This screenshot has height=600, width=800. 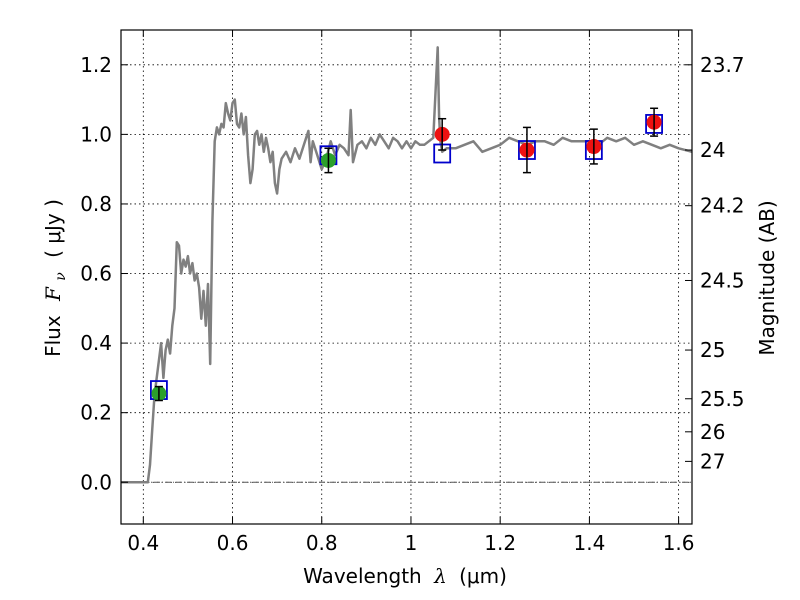 I want to click on magnitude-tick-label: 23.7, so click(x=722, y=65).